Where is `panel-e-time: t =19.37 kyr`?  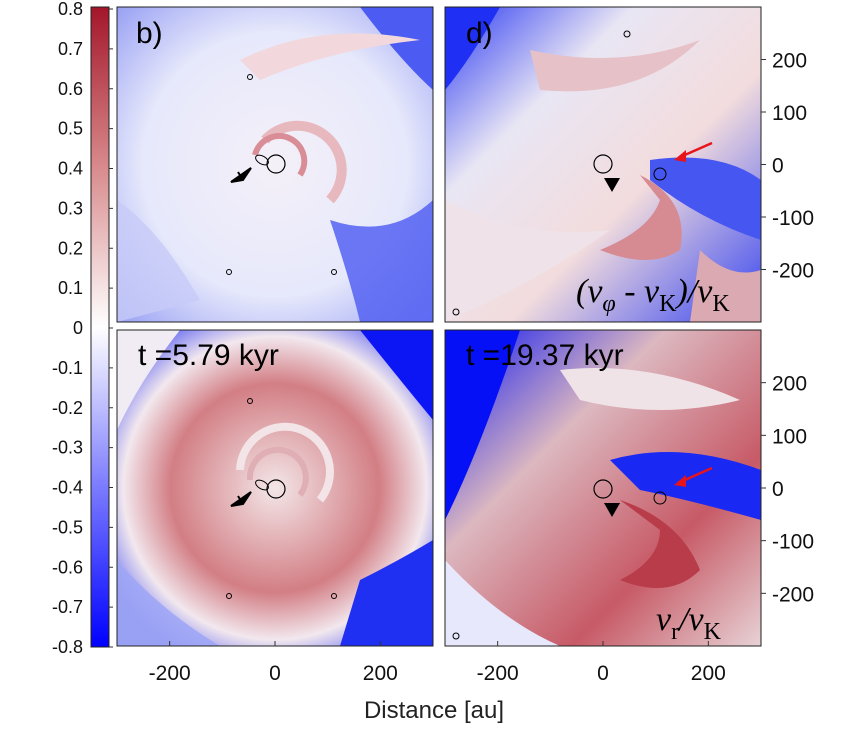
panel-e-time: t =19.37 kyr is located at coordinates (545, 355).